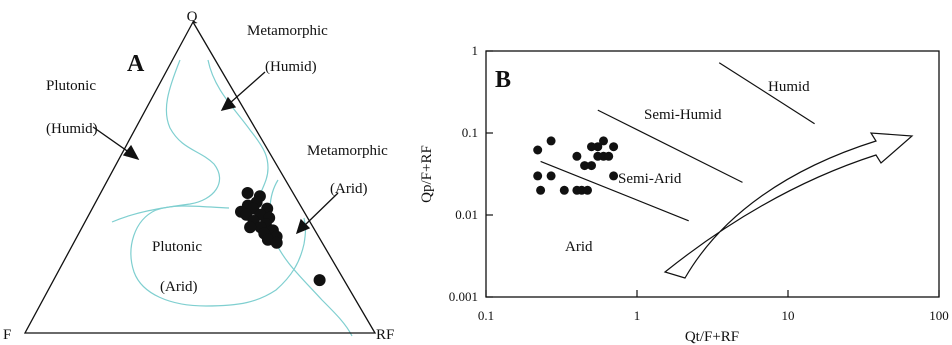 The height and width of the screenshot is (345, 952). Describe the element at coordinates (788, 205) in the screenshot. I see `trend-arrow` at that location.